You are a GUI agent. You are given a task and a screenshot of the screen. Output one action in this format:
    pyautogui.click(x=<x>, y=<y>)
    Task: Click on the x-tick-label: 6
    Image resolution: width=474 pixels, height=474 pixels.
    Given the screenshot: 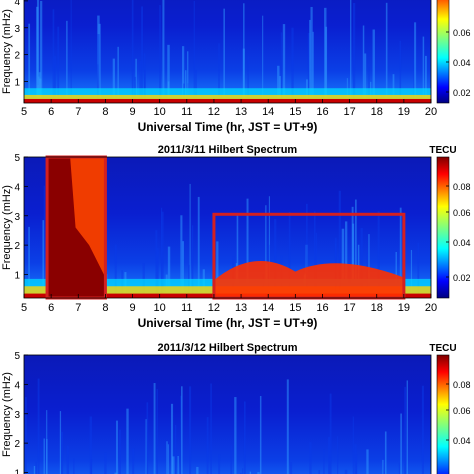 What is the action you would take?
    pyautogui.click(x=51, y=112)
    